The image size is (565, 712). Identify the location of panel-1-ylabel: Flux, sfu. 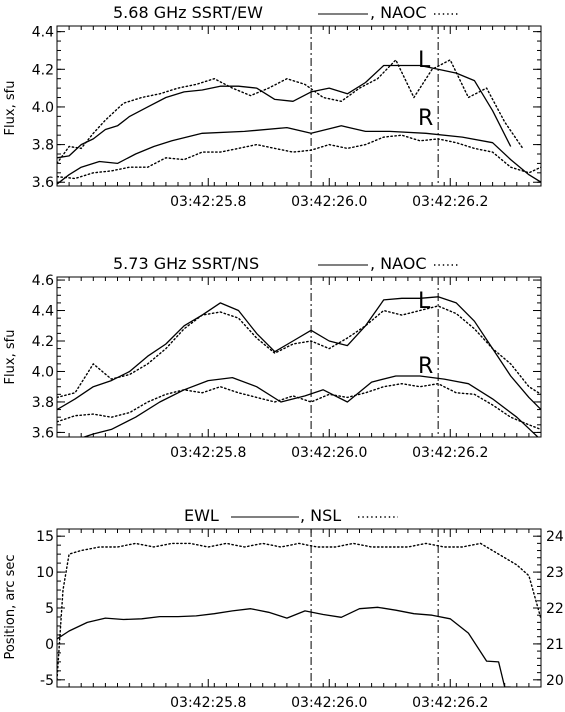
(10, 108).